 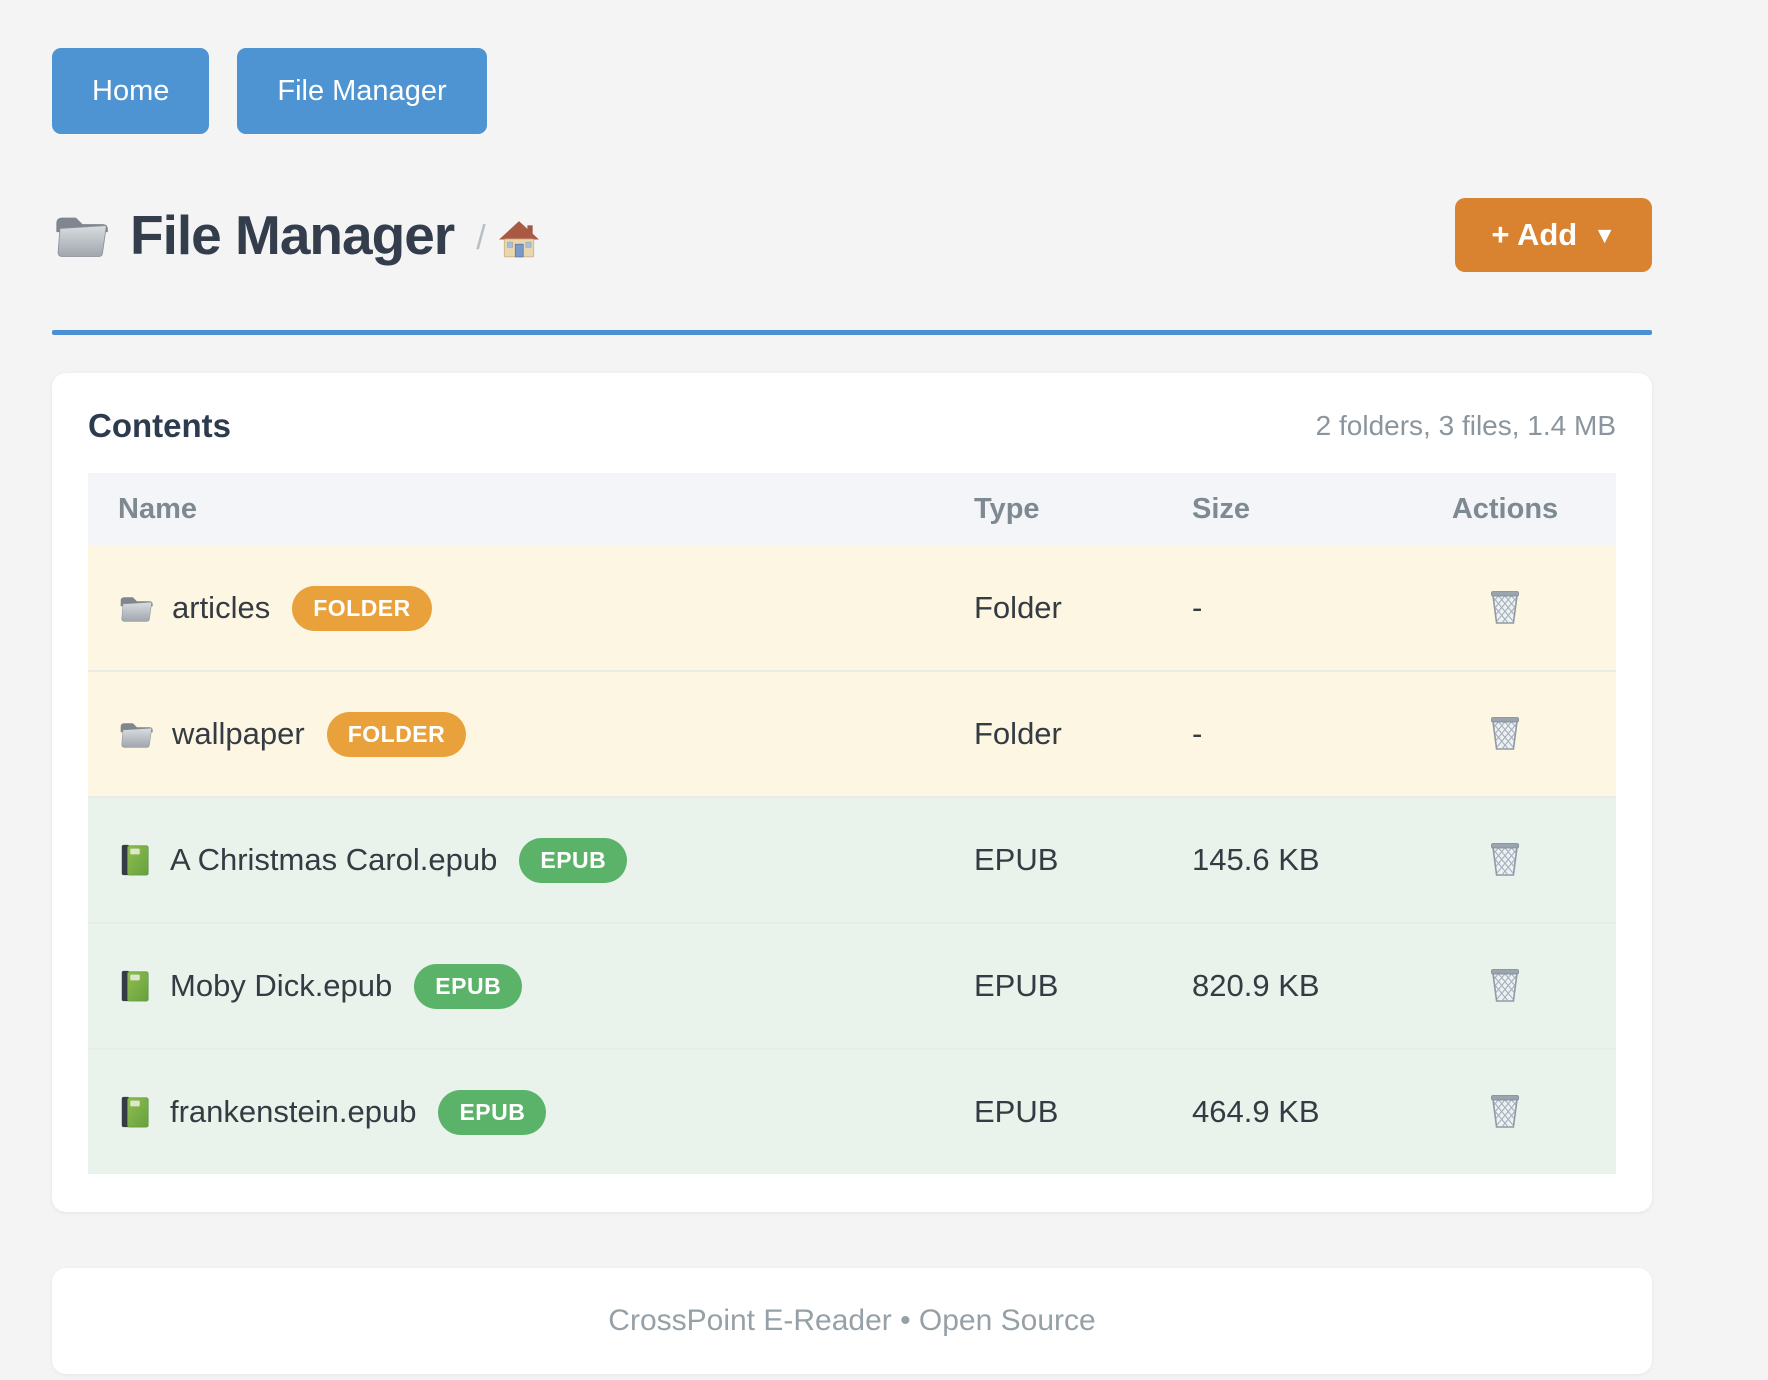 I want to click on table-row: articles FOLDER Folder -, so click(x=852, y=608).